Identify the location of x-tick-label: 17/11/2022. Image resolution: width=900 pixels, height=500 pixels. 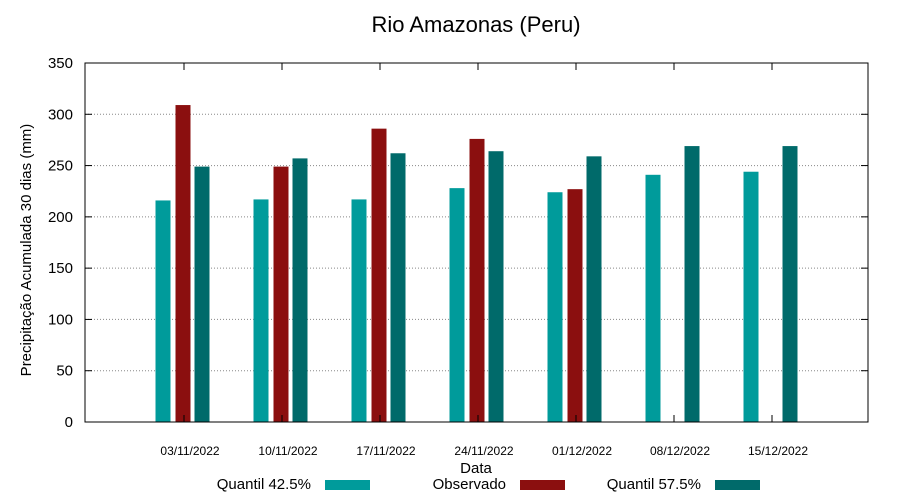
(385, 451).